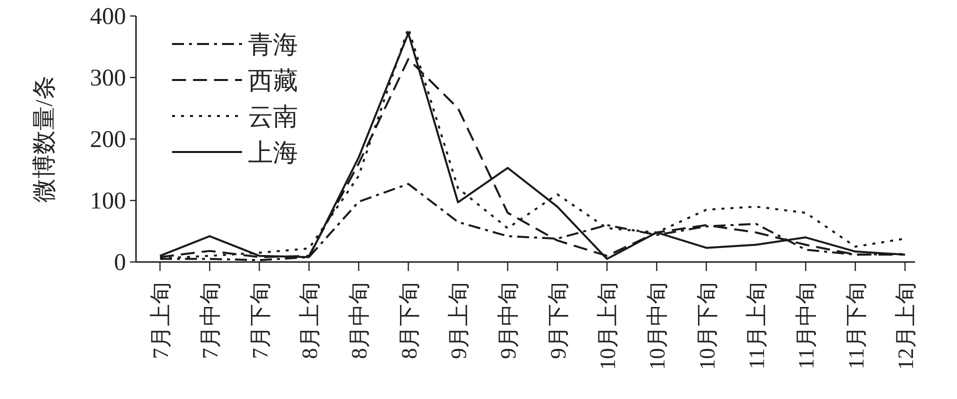  What do you see at coordinates (108, 79) in the screenshot?
I see `y-tick-label: 300` at bounding box center [108, 79].